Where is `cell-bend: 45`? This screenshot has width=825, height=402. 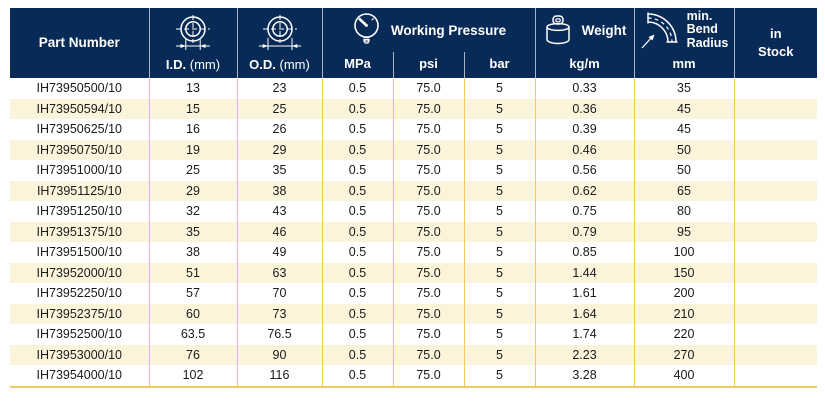
cell-bend: 45 is located at coordinates (684, 129).